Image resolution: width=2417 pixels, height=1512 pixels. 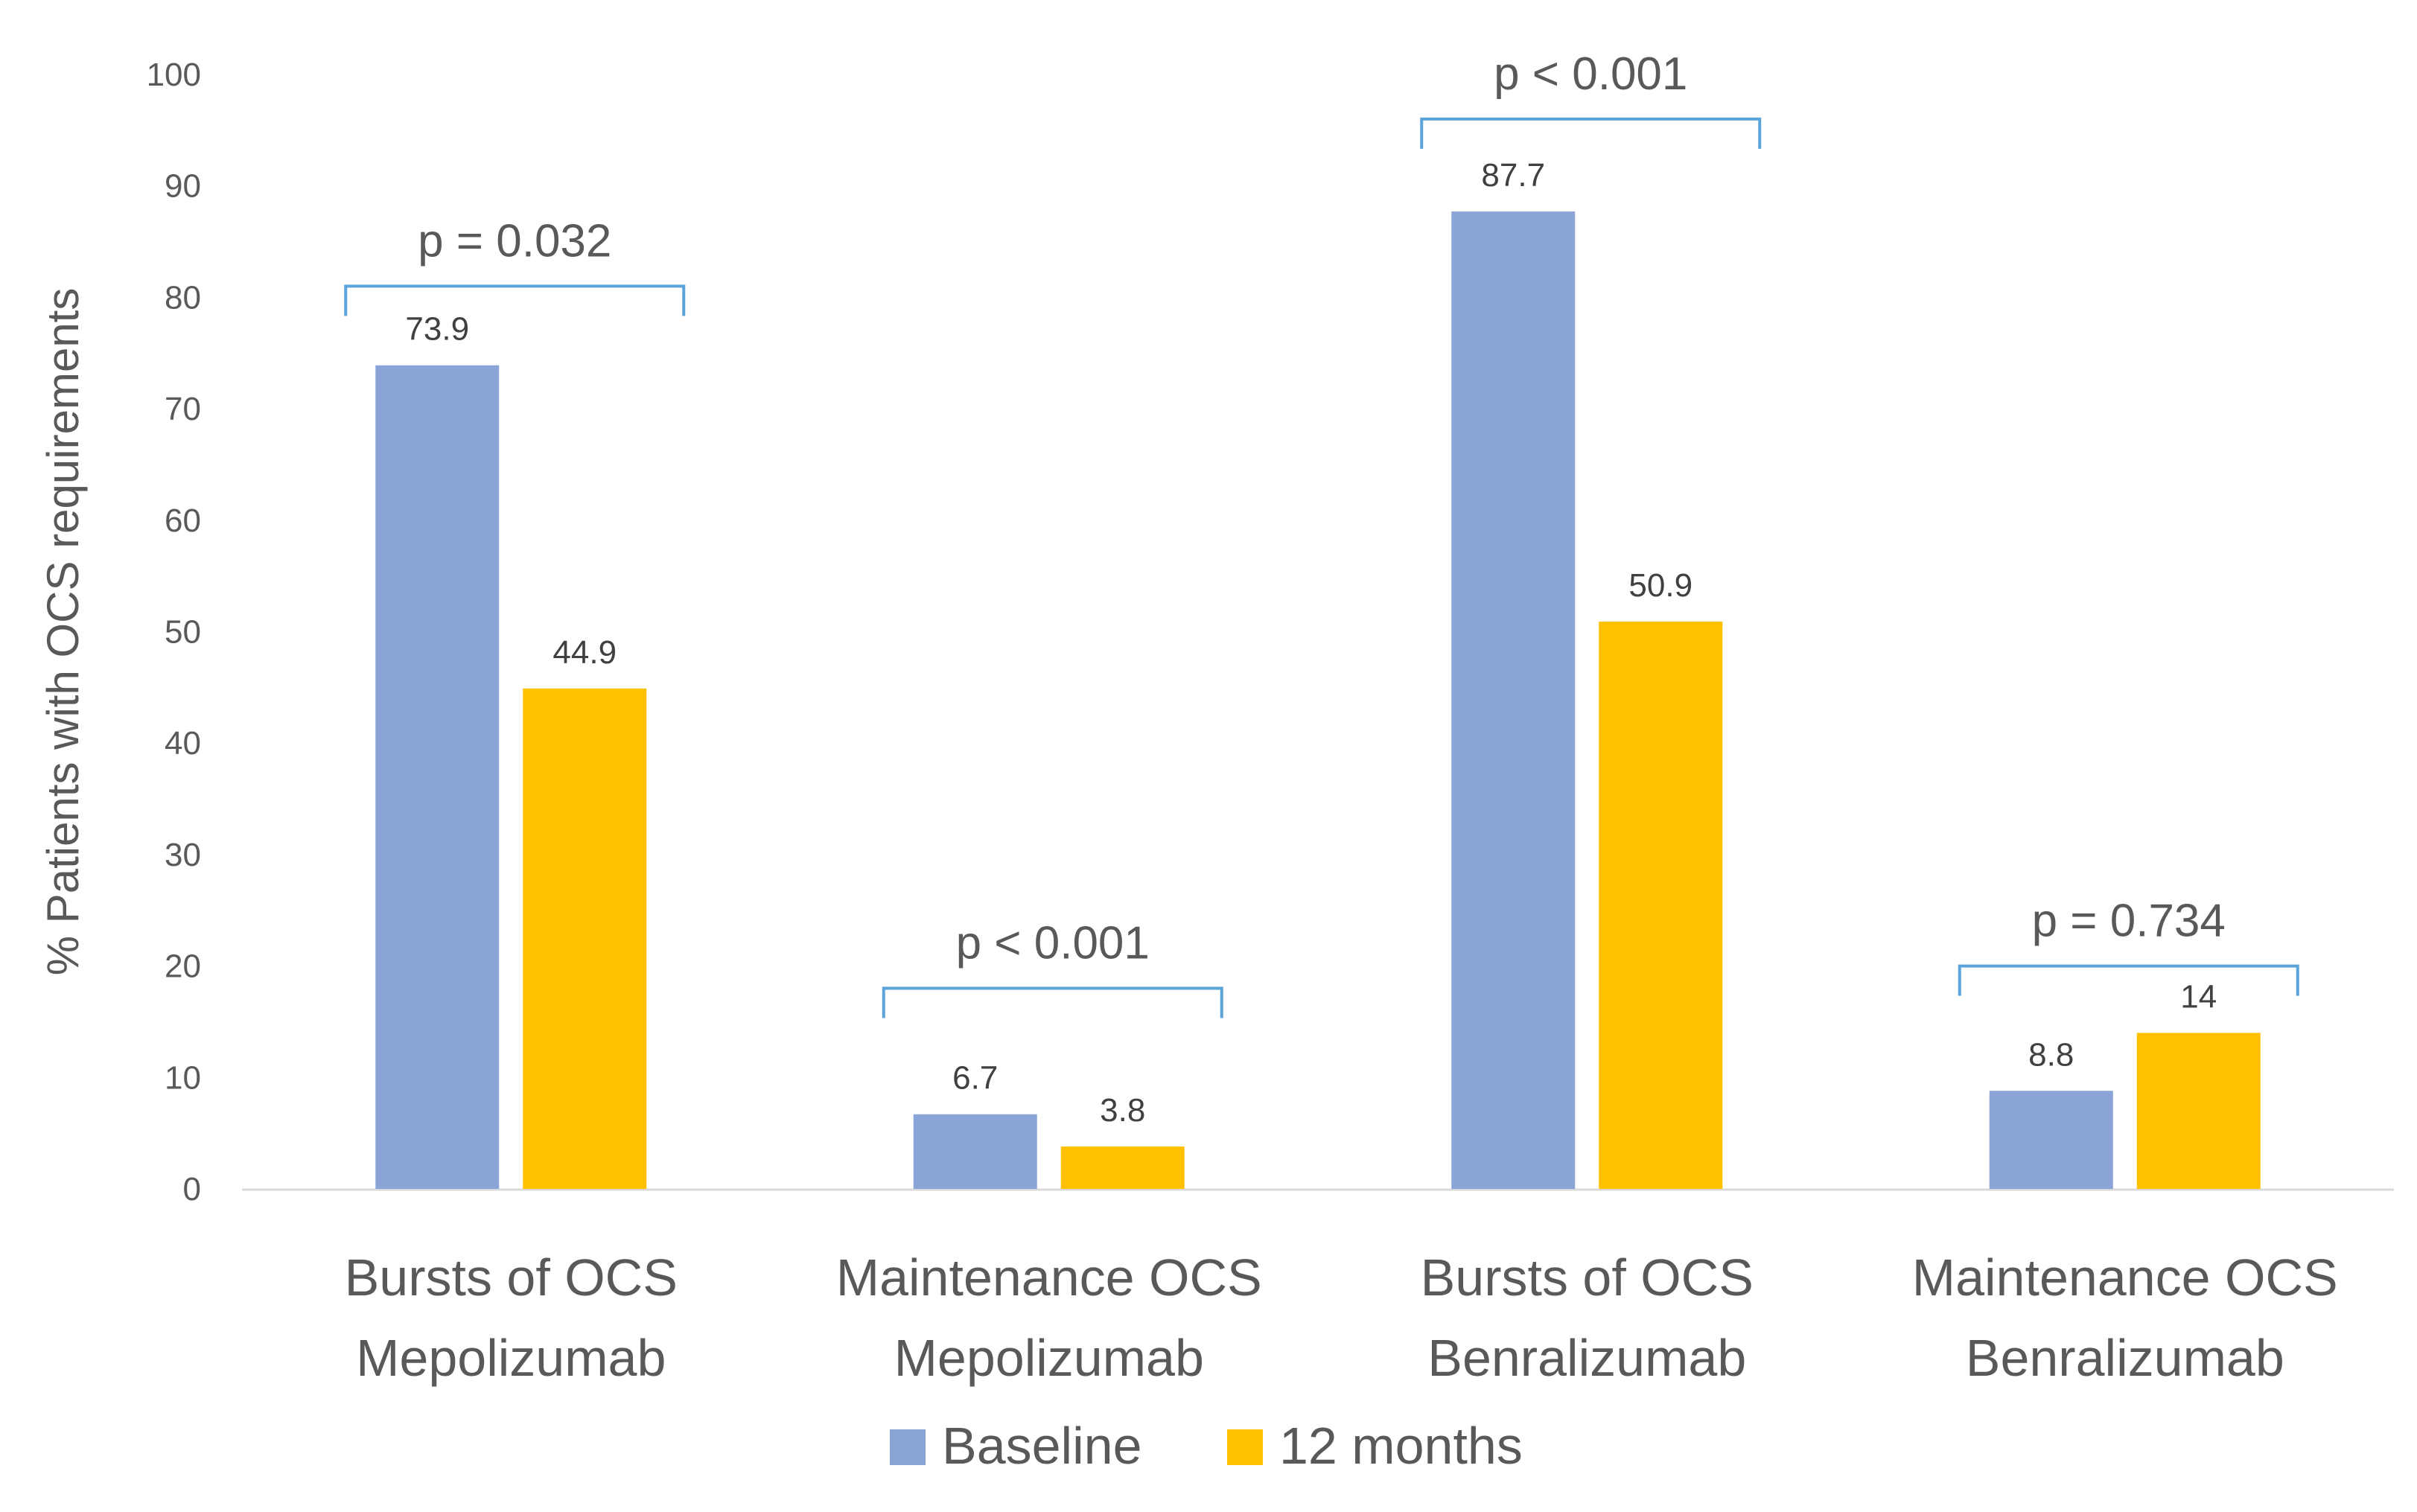 I want to click on legend: Baseline 12 months, so click(x=1207, y=1446).